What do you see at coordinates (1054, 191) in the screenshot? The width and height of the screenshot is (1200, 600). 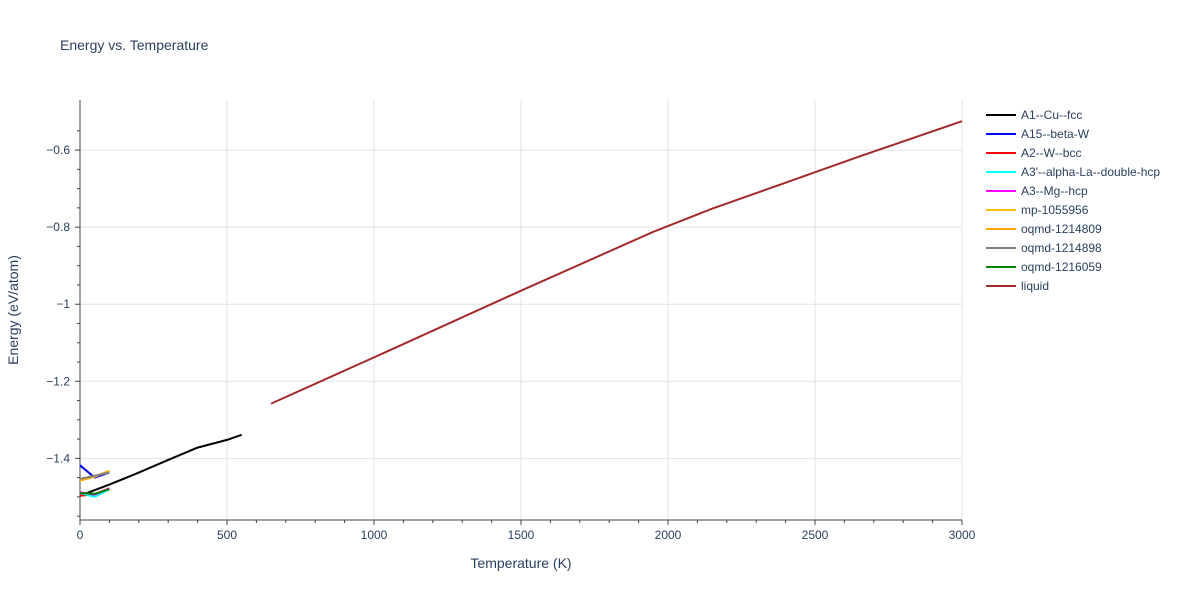 I see `legend-label: A3--Mg--hcp` at bounding box center [1054, 191].